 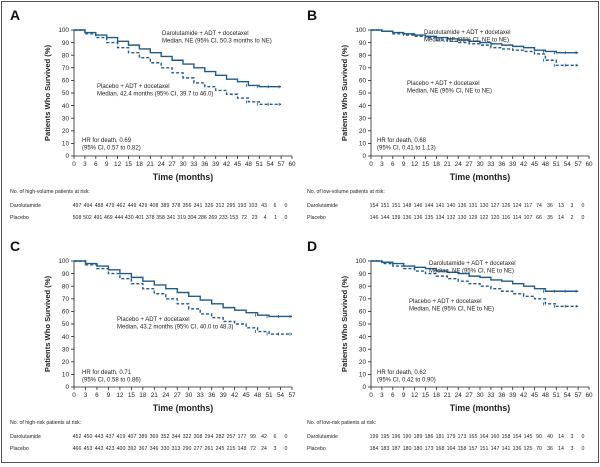 What do you see at coordinates (363, 274) in the screenshot?
I see `y-tick-label: 90` at bounding box center [363, 274].